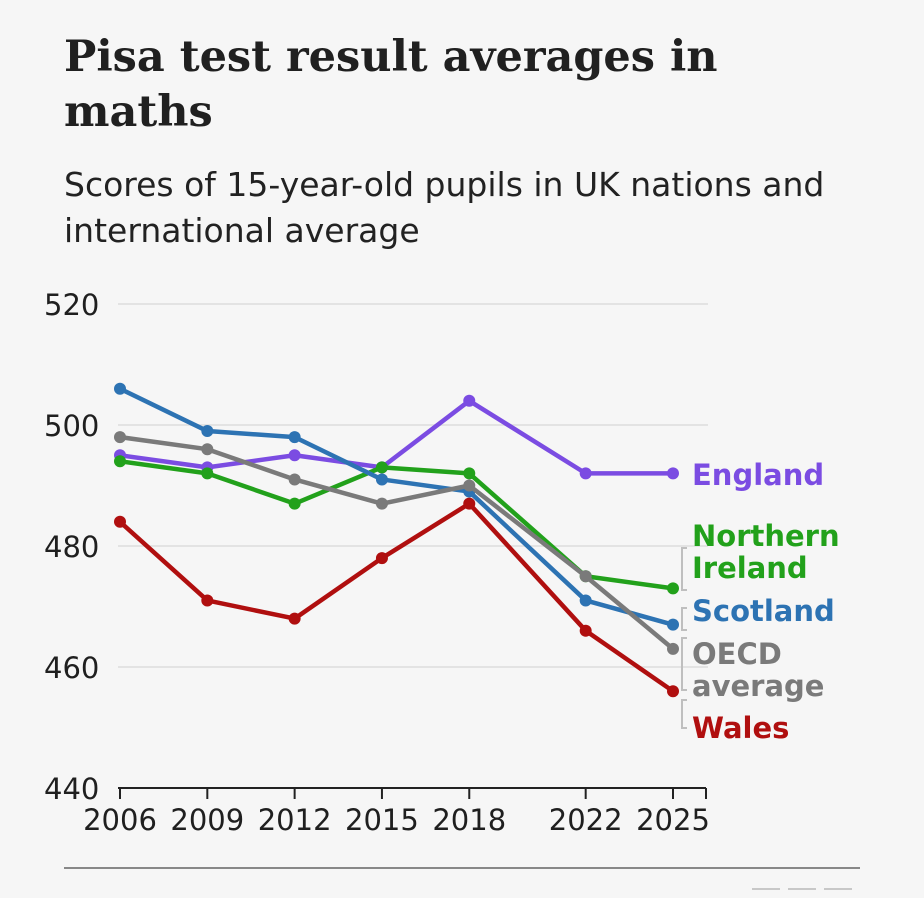  I want to click on point-northern-ireland-2006, so click(120, 461).